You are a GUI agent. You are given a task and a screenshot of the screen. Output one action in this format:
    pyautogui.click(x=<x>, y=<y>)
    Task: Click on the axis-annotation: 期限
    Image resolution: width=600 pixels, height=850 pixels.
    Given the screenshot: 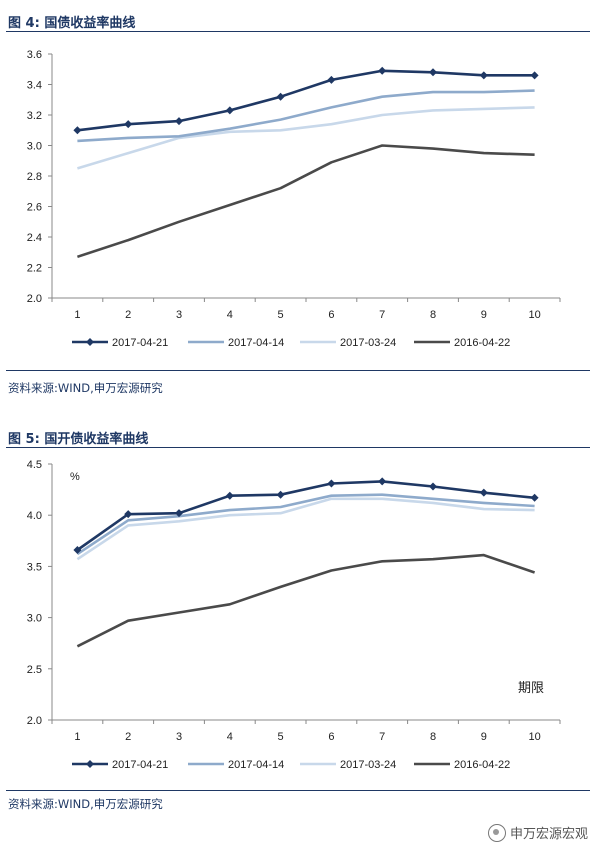 What is the action you would take?
    pyautogui.click(x=531, y=688)
    